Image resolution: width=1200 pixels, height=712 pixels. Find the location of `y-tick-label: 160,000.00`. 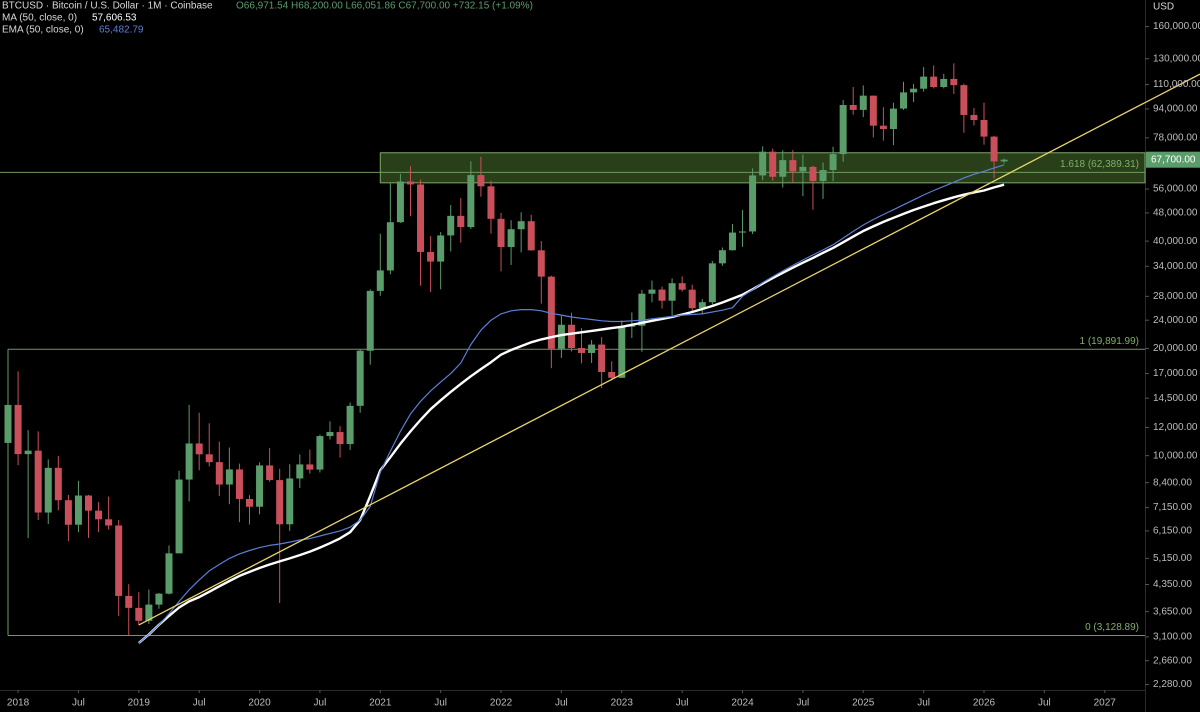

y-tick-label: 160,000.00 is located at coordinates (1176, 26).